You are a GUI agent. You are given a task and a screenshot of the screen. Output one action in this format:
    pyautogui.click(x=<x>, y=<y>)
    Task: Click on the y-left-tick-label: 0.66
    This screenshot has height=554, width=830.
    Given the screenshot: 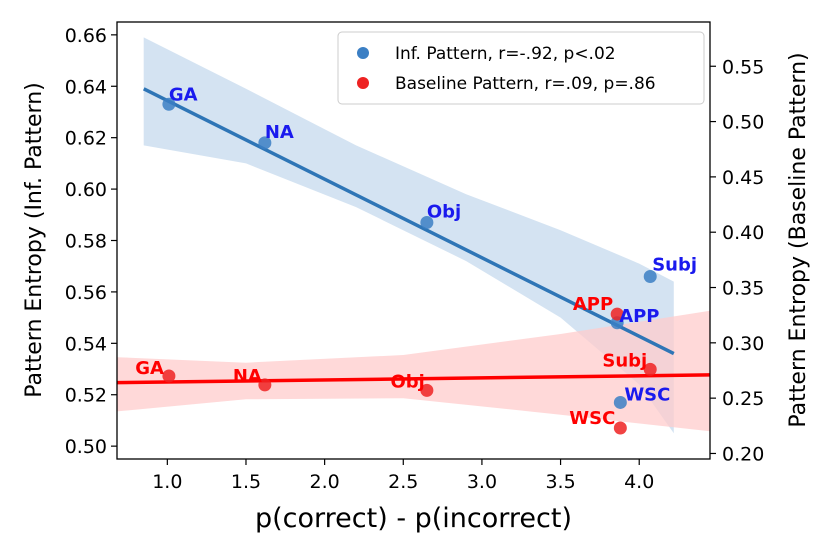 What is the action you would take?
    pyautogui.click(x=86, y=36)
    